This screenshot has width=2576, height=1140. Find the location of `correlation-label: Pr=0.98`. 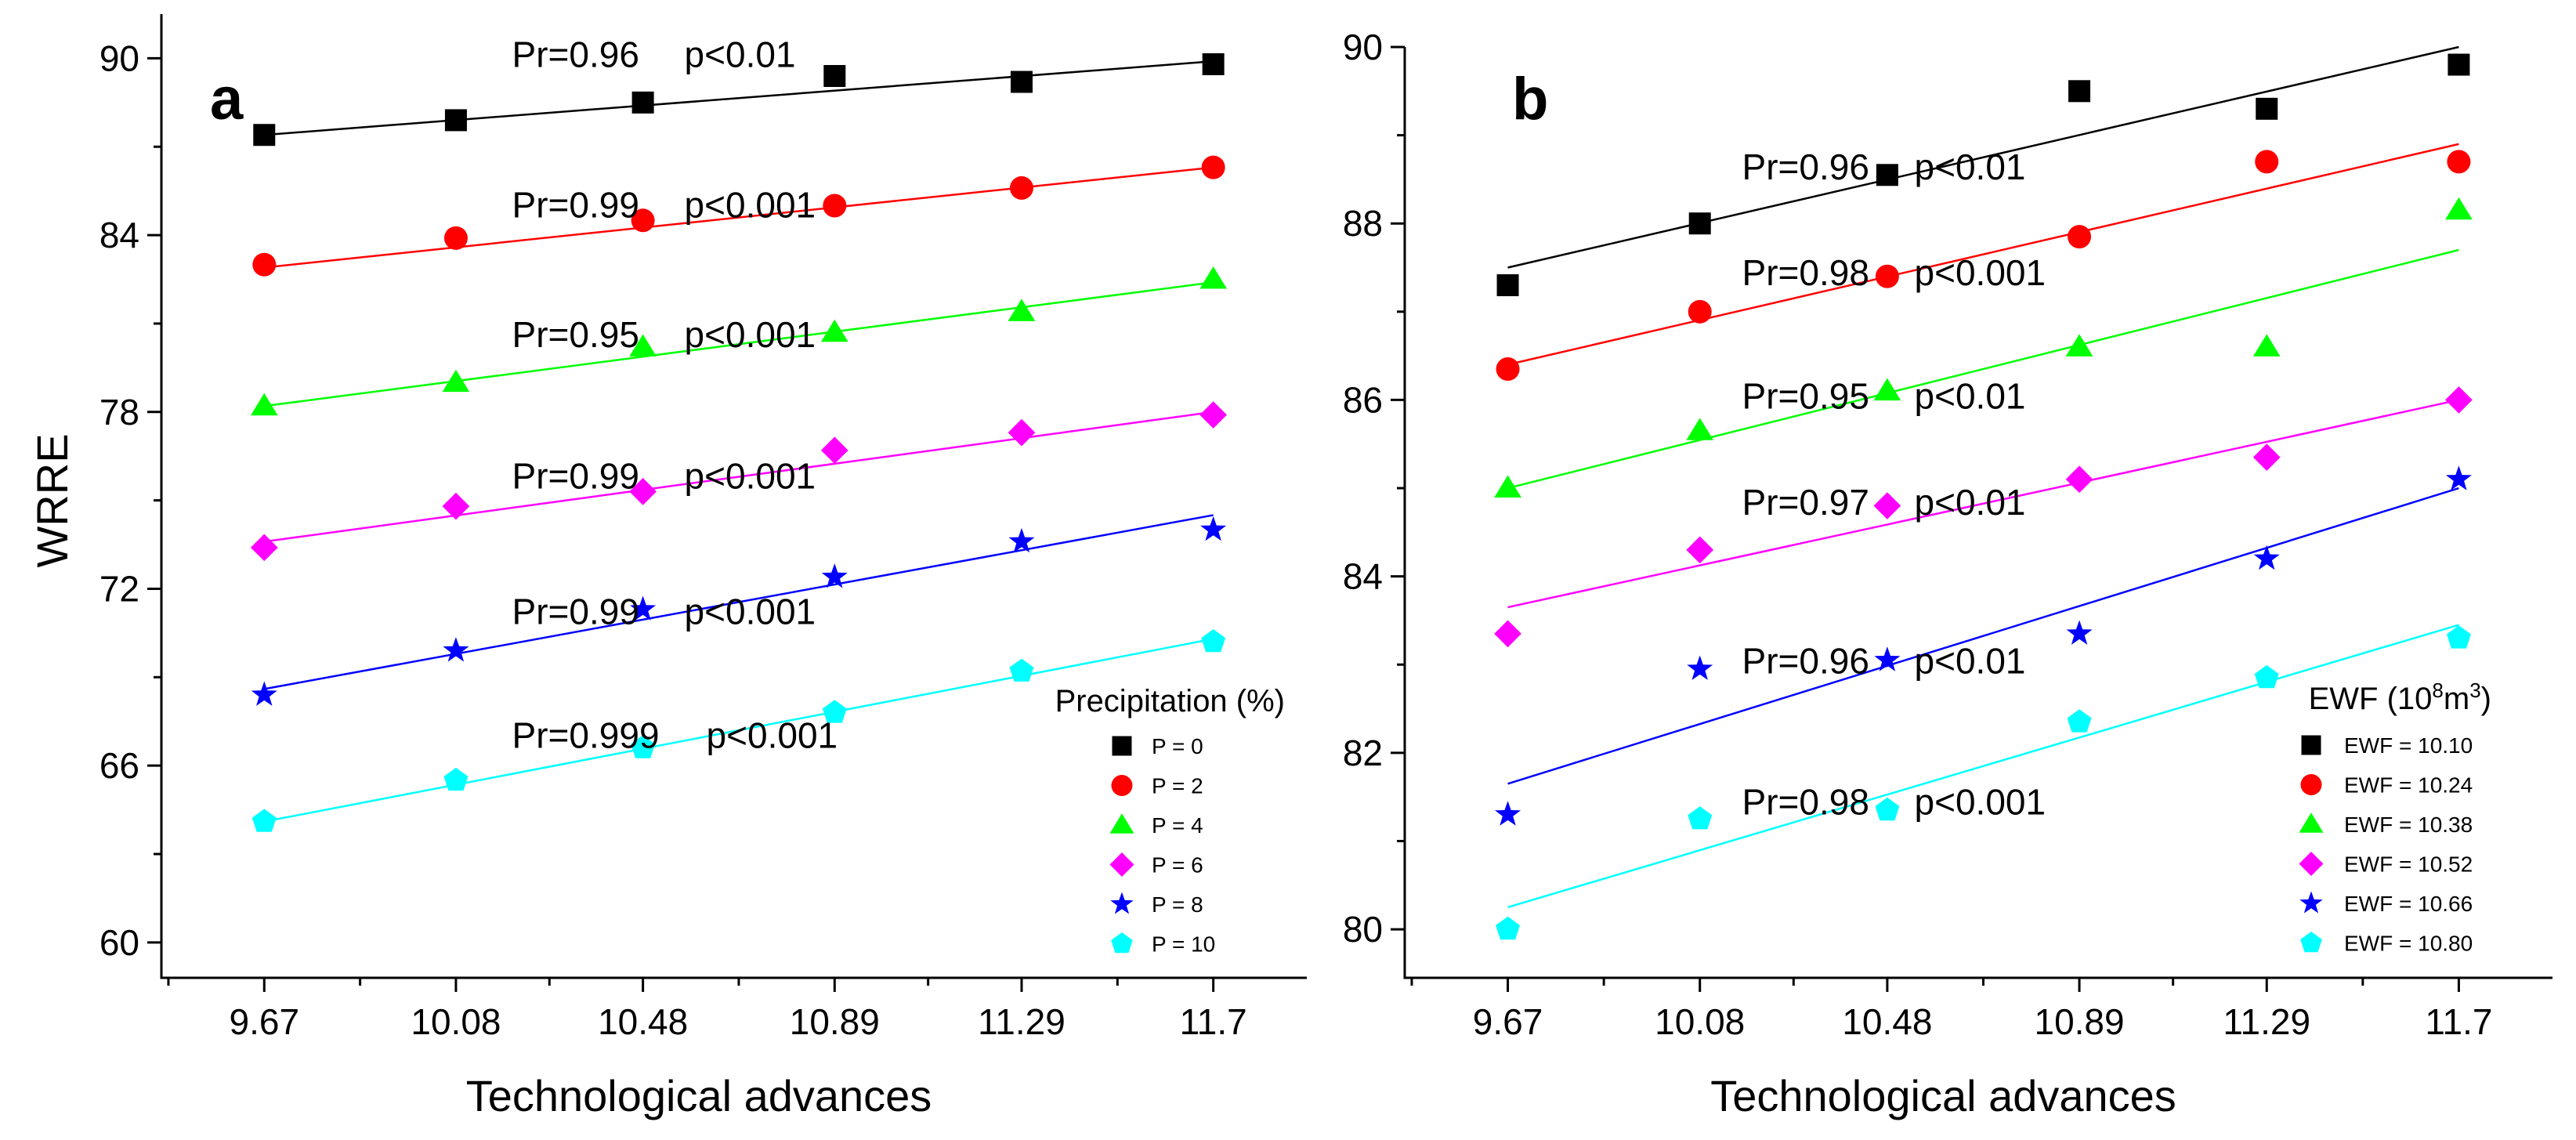

correlation-label: Pr=0.98 is located at coordinates (1805, 803).